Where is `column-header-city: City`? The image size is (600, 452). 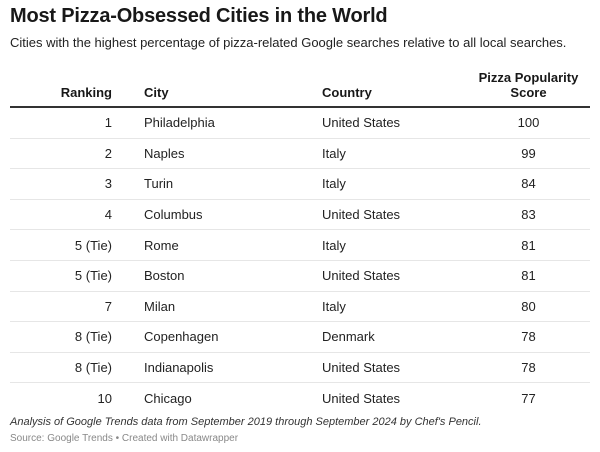 column-header-city: City is located at coordinates (233, 87).